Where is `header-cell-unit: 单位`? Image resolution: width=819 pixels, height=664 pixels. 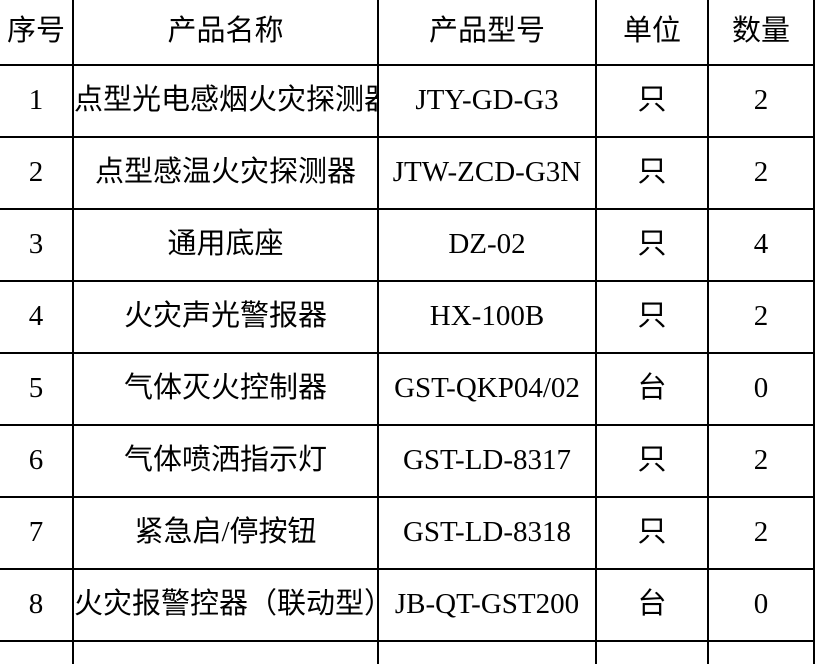
header-cell-unit: 单位 is located at coordinates (652, 33).